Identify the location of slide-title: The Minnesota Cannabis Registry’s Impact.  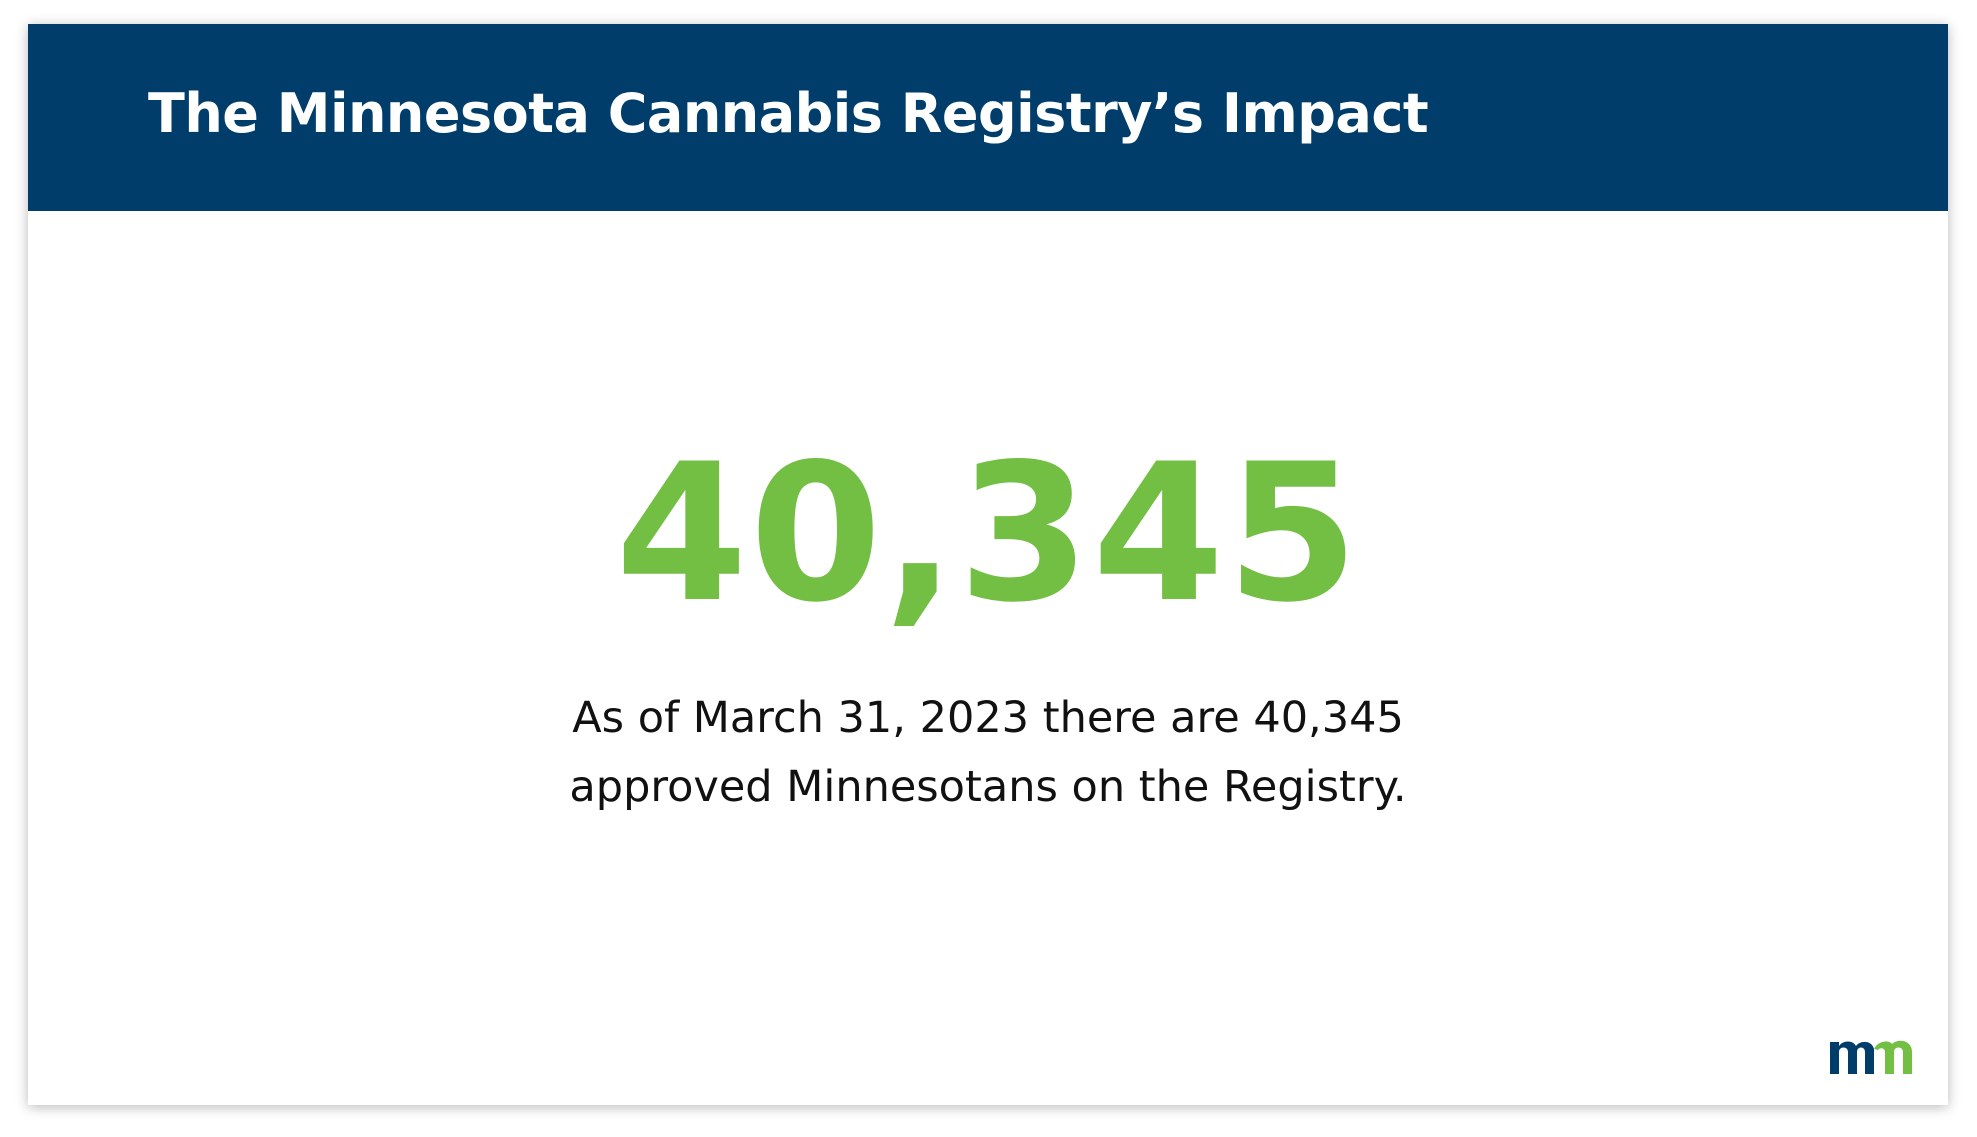
(788, 113).